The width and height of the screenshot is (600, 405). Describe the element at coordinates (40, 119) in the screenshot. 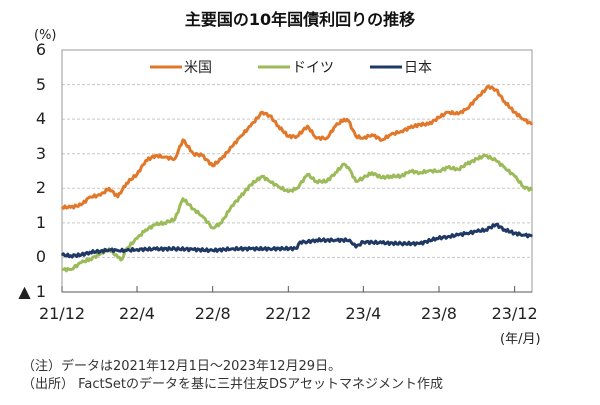

I see `y-tick-label: 4` at that location.